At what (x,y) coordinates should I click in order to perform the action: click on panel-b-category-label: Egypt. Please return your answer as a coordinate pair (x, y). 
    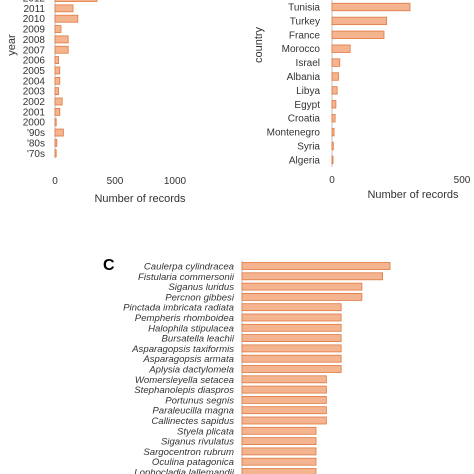
    Looking at the image, I should click on (307, 105).